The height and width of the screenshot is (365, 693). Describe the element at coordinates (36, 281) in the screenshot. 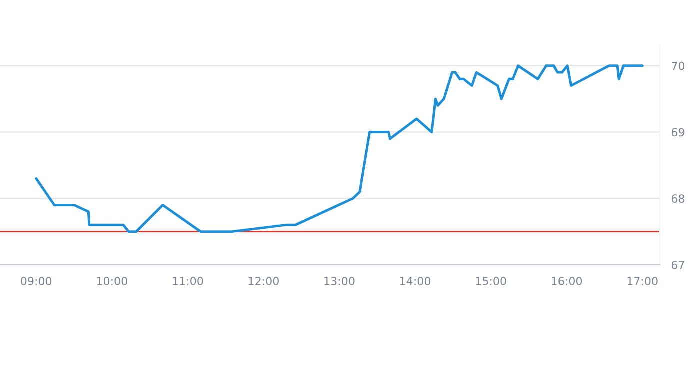

I see `x-tick-label: 09:00` at that location.